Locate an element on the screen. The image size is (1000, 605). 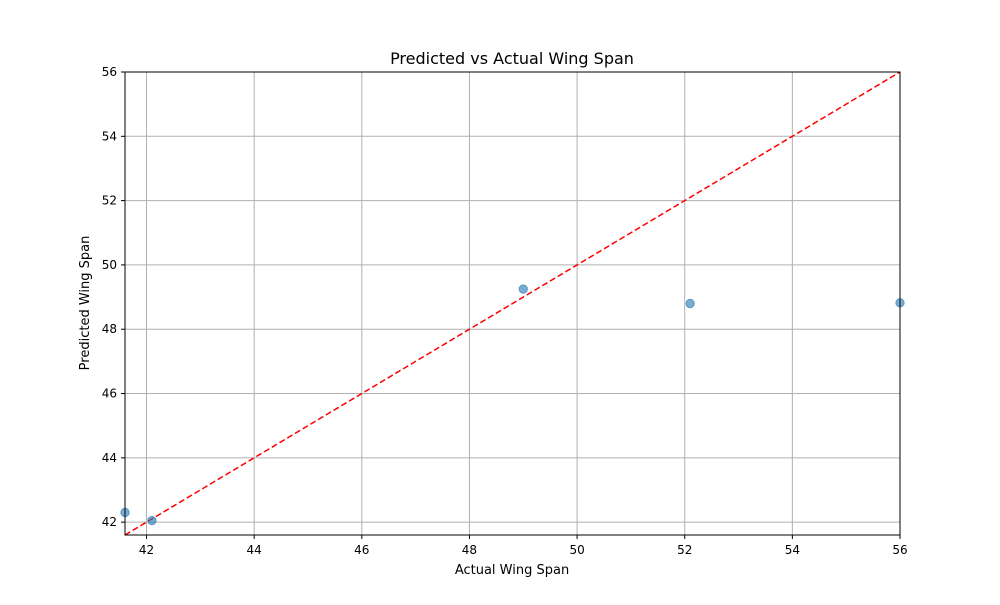
x-axis-ticks: 42 44 46 48 50 52 54 56 is located at coordinates (523, 546).